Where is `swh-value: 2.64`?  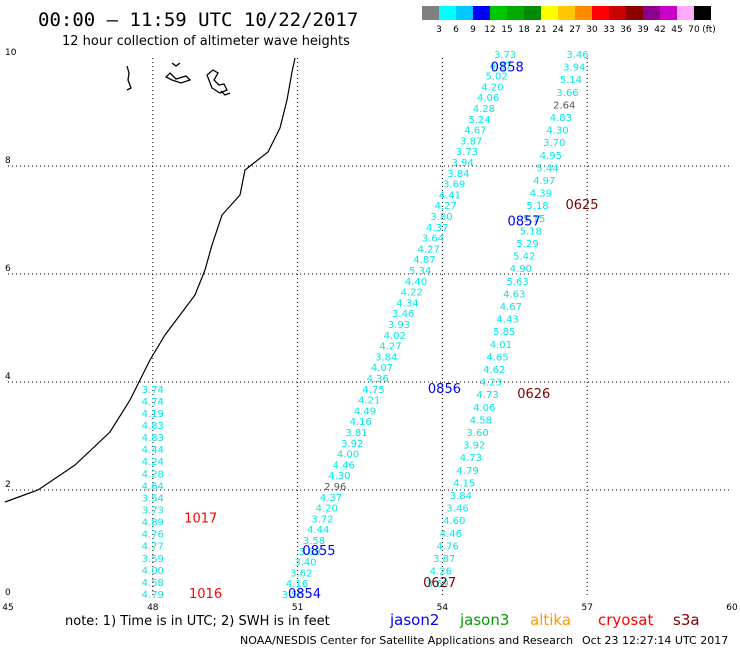
swh-value: 2.64 is located at coordinates (564, 105).